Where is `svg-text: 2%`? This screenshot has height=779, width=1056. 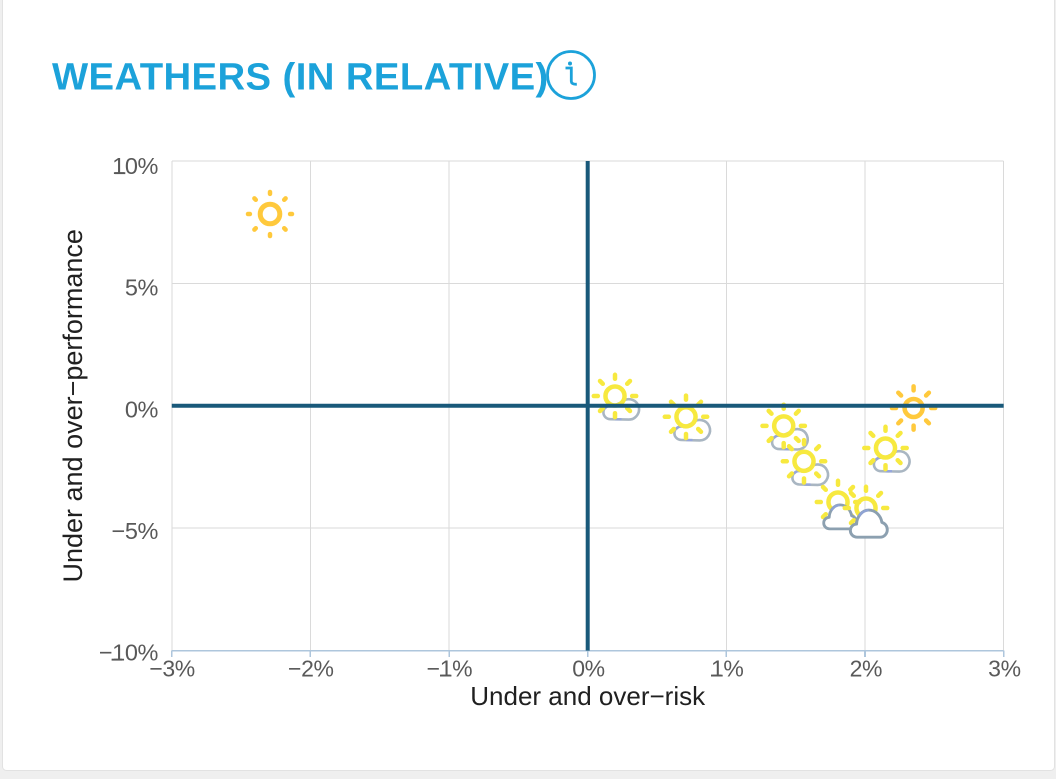 svg-text: 2% is located at coordinates (866, 669).